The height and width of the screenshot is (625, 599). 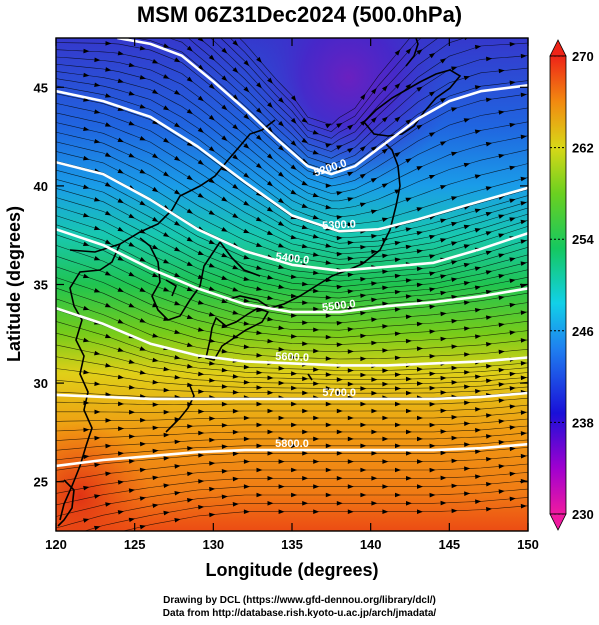 What do you see at coordinates (292, 259) in the screenshot?
I see `contour-label: 5400.0` at bounding box center [292, 259].